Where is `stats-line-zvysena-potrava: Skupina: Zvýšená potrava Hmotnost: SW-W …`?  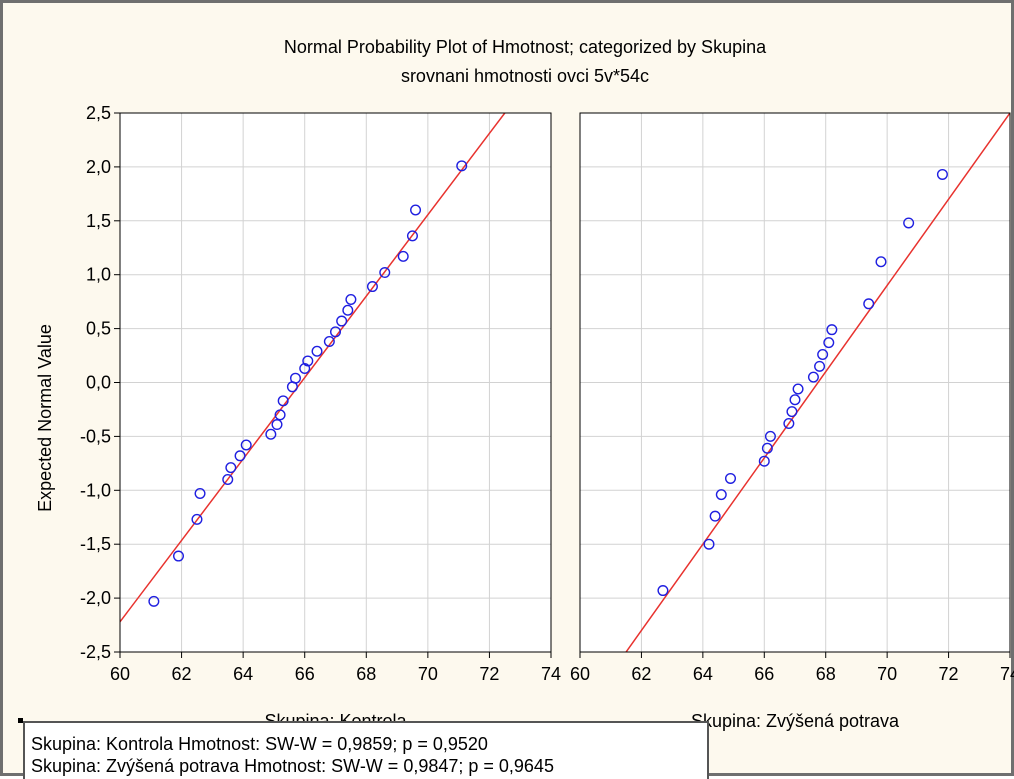
stats-line-zvysena-potrava: Skupina: Zvýšená potrava Hmotnost: SW-W … is located at coordinates (292, 766).